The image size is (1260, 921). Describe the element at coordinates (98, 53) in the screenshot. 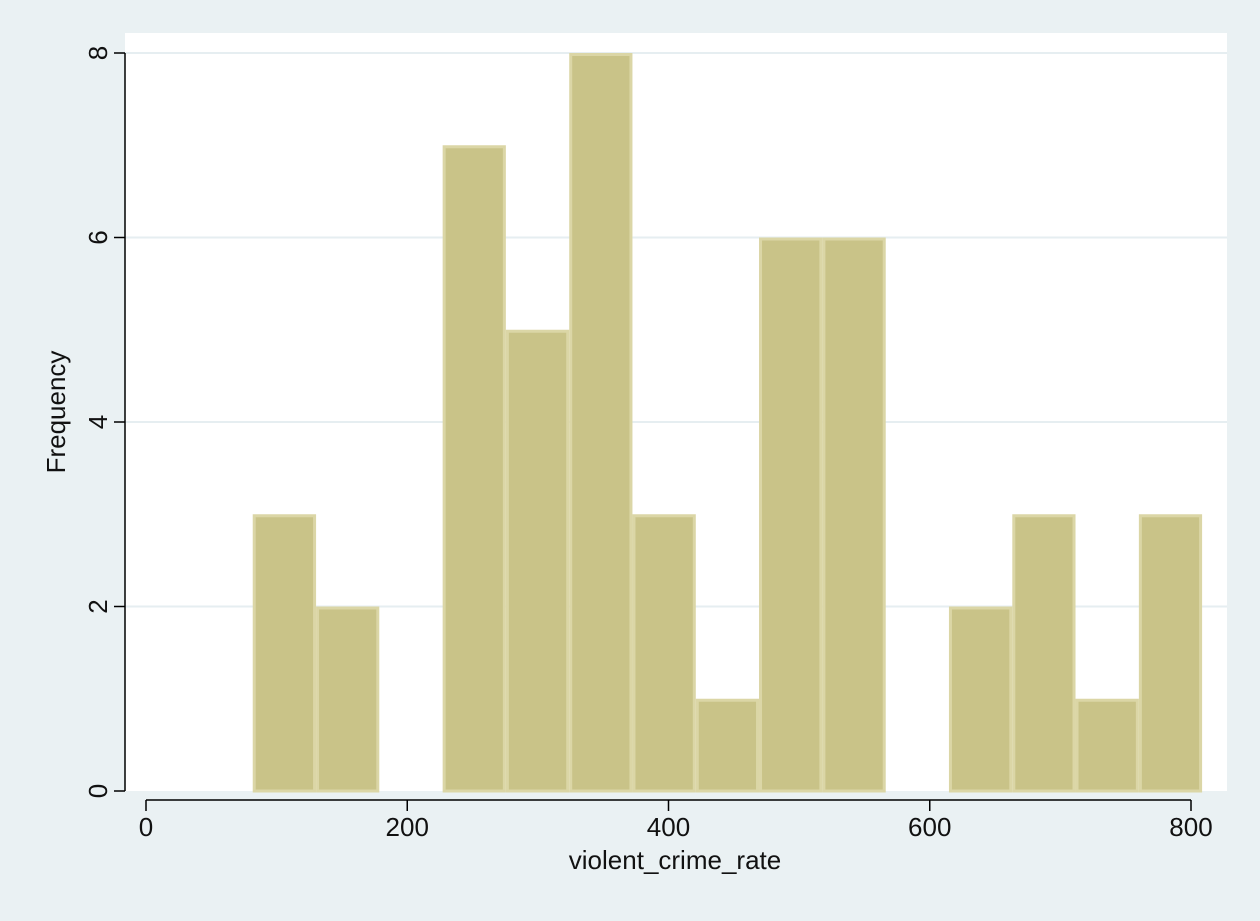

I see `y-tick-label-4: 8` at that location.